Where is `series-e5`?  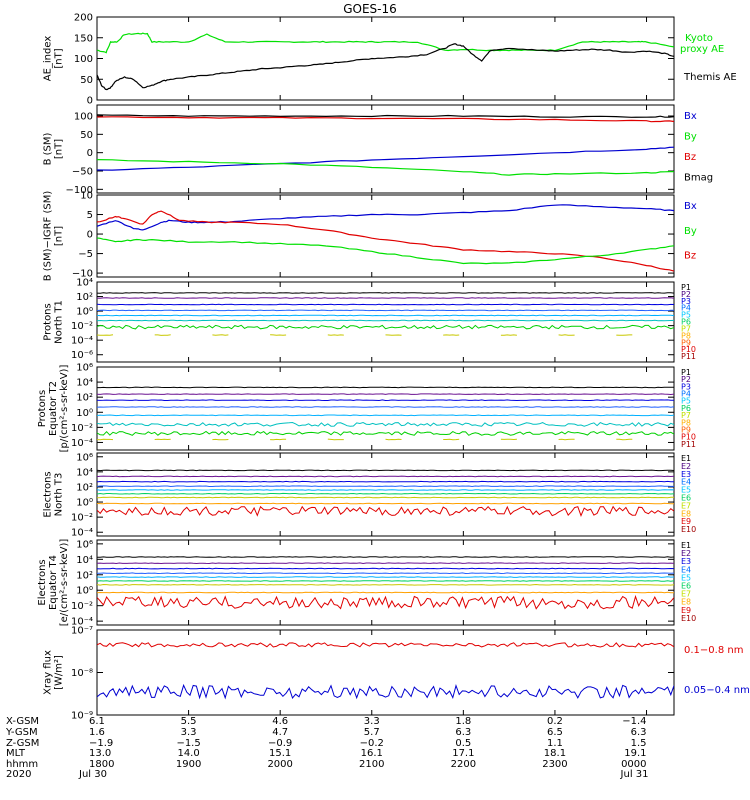 series-e5 is located at coordinates (385, 490).